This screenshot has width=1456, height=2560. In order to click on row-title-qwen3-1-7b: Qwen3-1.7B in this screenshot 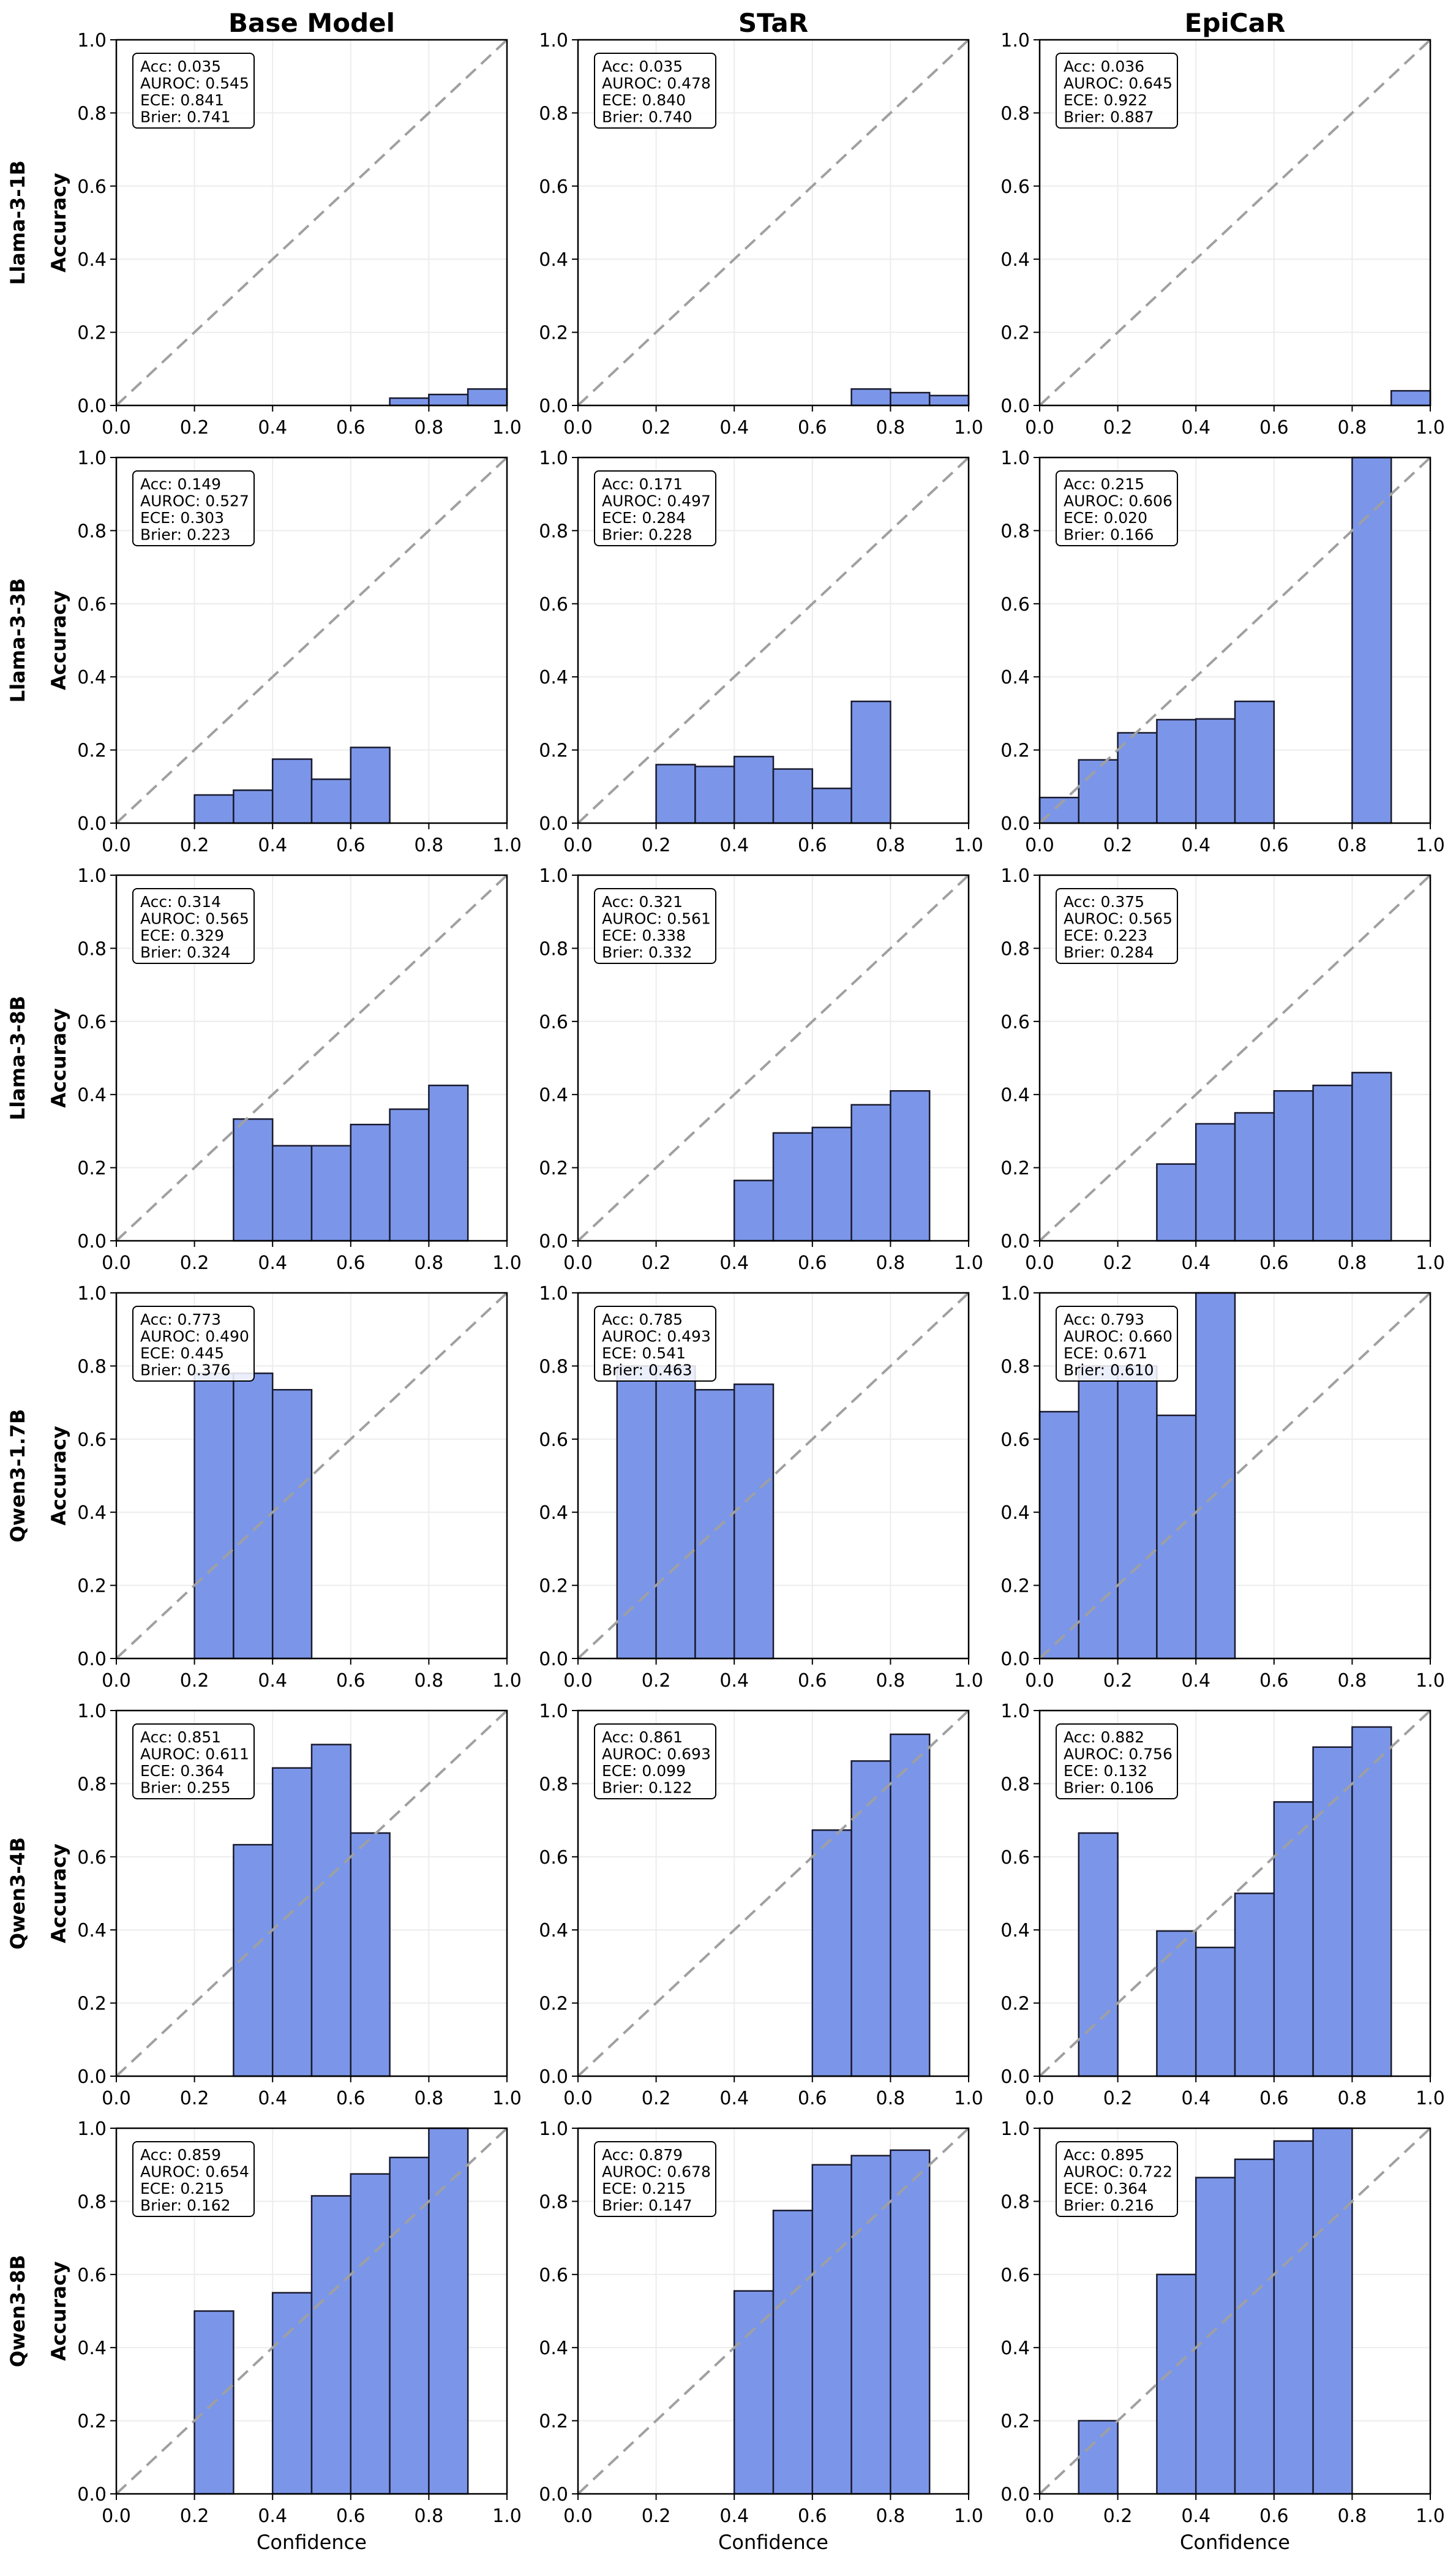, I will do `click(18, 1476)`.